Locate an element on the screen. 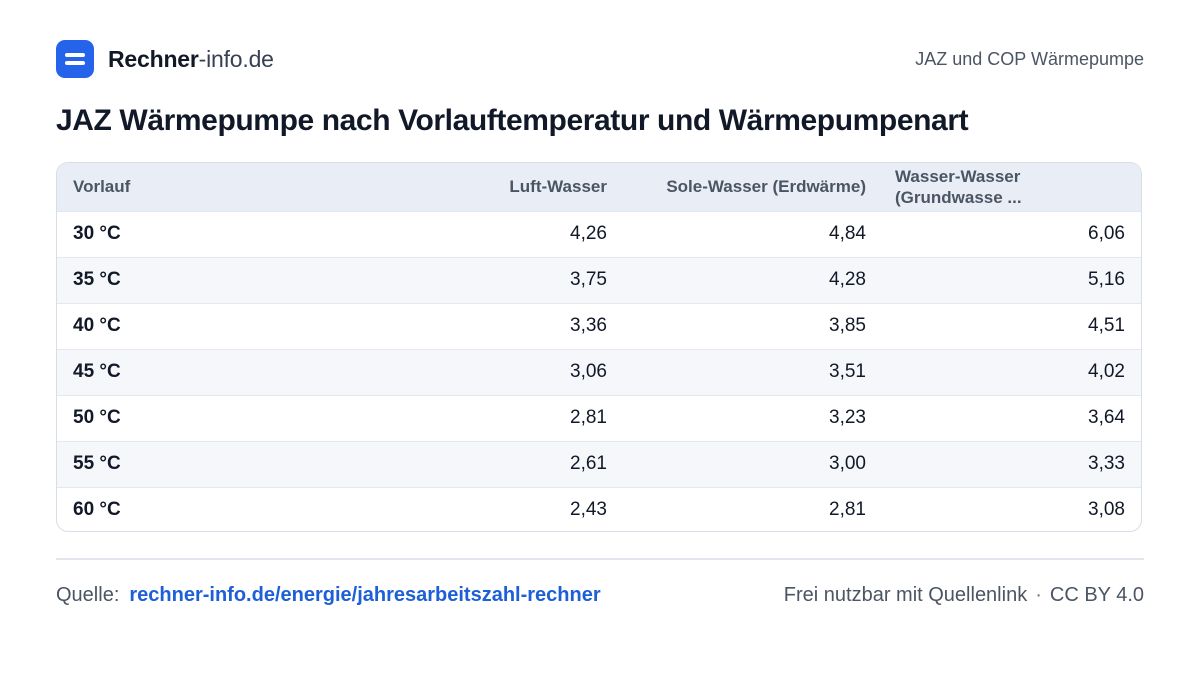 The width and height of the screenshot is (1200, 678). cell-sole-wasser: 3,23 is located at coordinates (847, 417).